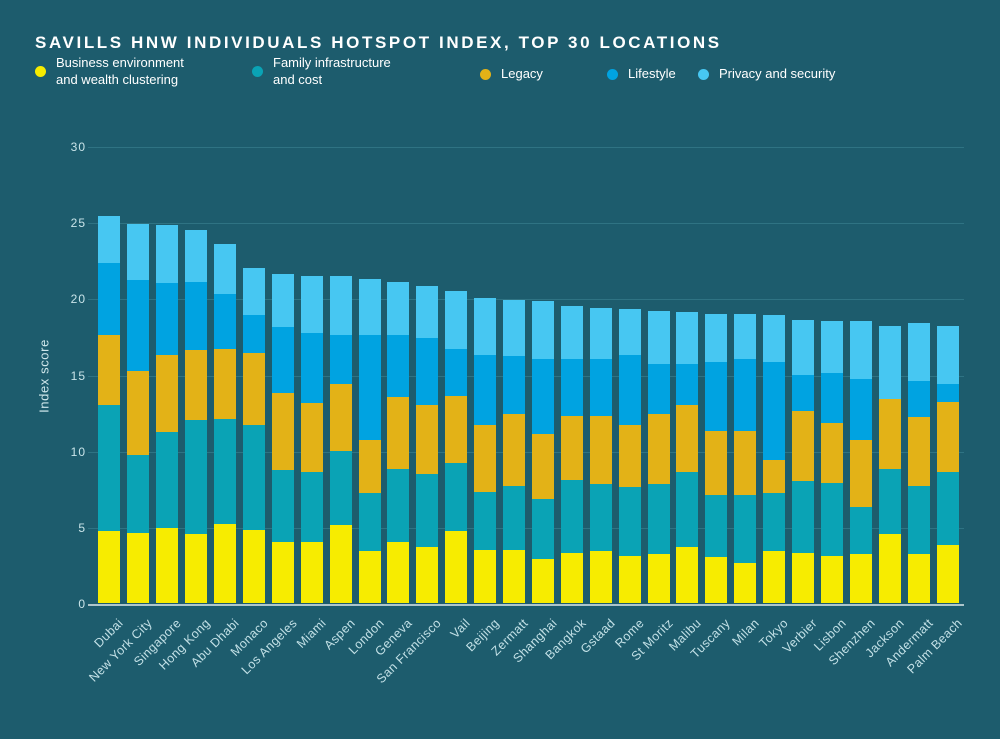 This screenshot has height=739, width=1000. I want to click on segment-verbier-lifestyle, so click(803, 393).